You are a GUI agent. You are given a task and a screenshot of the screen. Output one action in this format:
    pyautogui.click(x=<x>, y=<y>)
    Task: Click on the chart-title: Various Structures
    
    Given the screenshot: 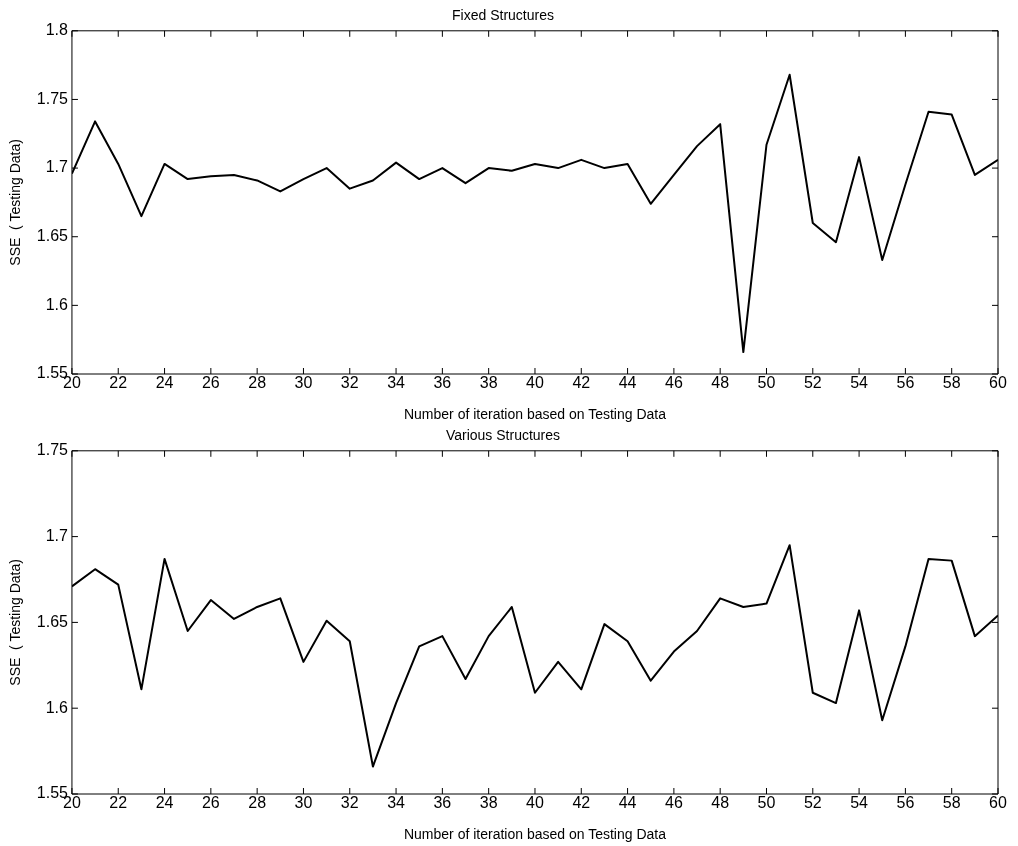 What is the action you would take?
    pyautogui.click(x=503, y=435)
    